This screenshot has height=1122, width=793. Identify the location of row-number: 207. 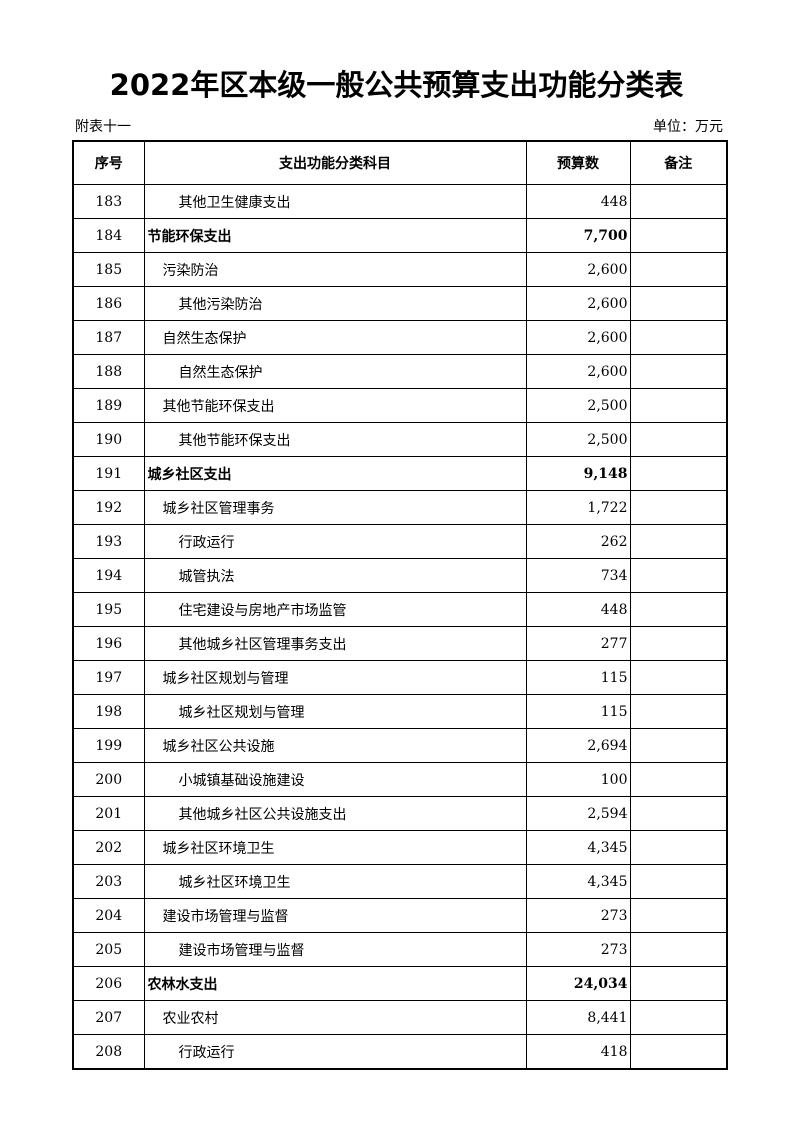
(108, 1017).